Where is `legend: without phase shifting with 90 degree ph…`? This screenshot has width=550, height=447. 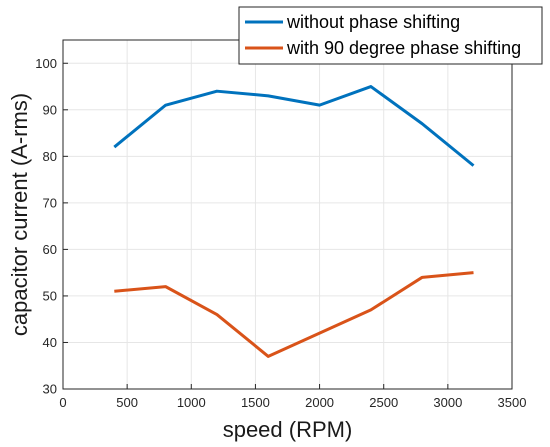
legend: without phase shifting with 90 degree ph… is located at coordinates (390, 35).